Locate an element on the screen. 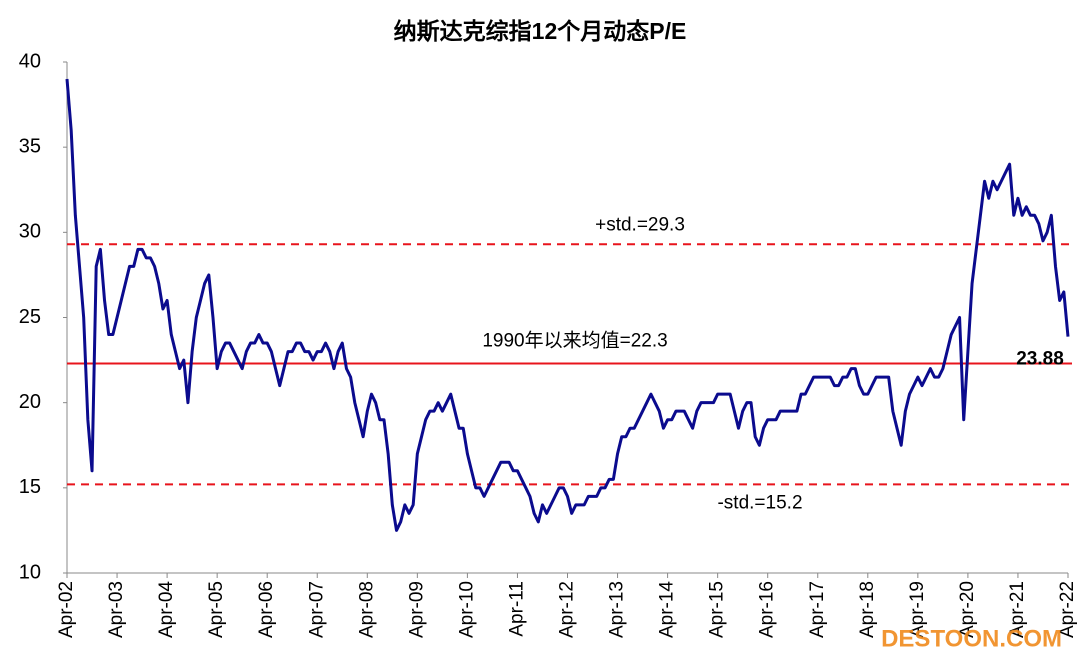 This screenshot has width=1080, height=662. reference-label: 1990年以来均值=22.3 is located at coordinates (574, 341).